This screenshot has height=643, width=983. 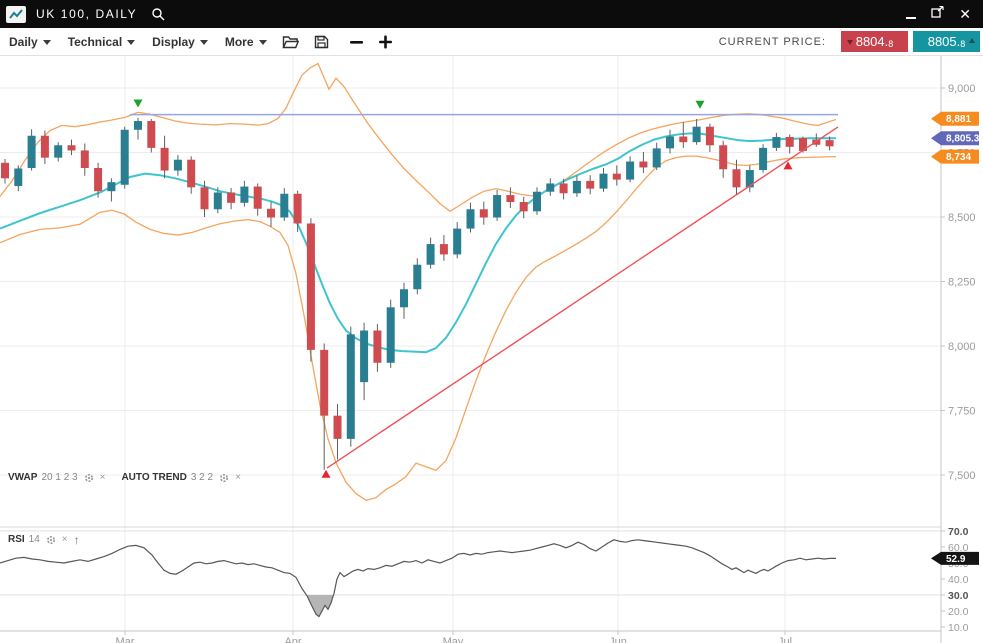 What do you see at coordinates (173, 41) in the screenshot?
I see `menu-display-label: Display` at bounding box center [173, 41].